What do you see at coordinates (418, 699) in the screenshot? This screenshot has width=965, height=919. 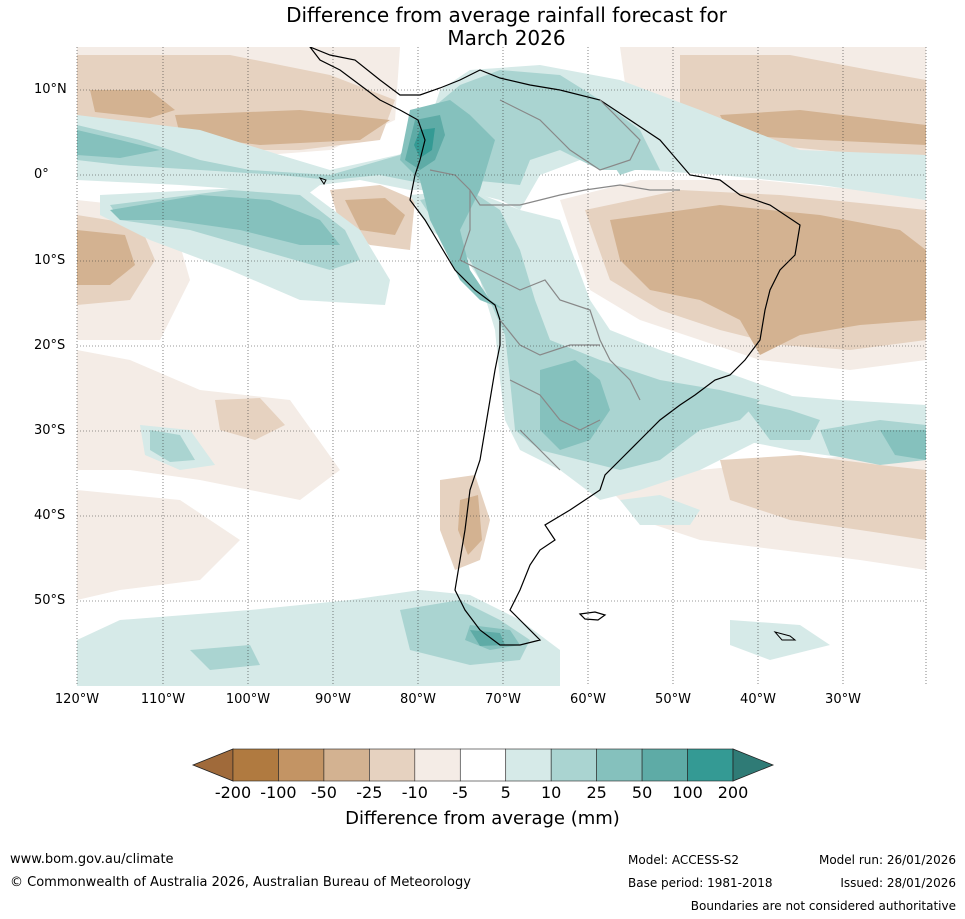 I see `longitude-label: 80°W` at bounding box center [418, 699].